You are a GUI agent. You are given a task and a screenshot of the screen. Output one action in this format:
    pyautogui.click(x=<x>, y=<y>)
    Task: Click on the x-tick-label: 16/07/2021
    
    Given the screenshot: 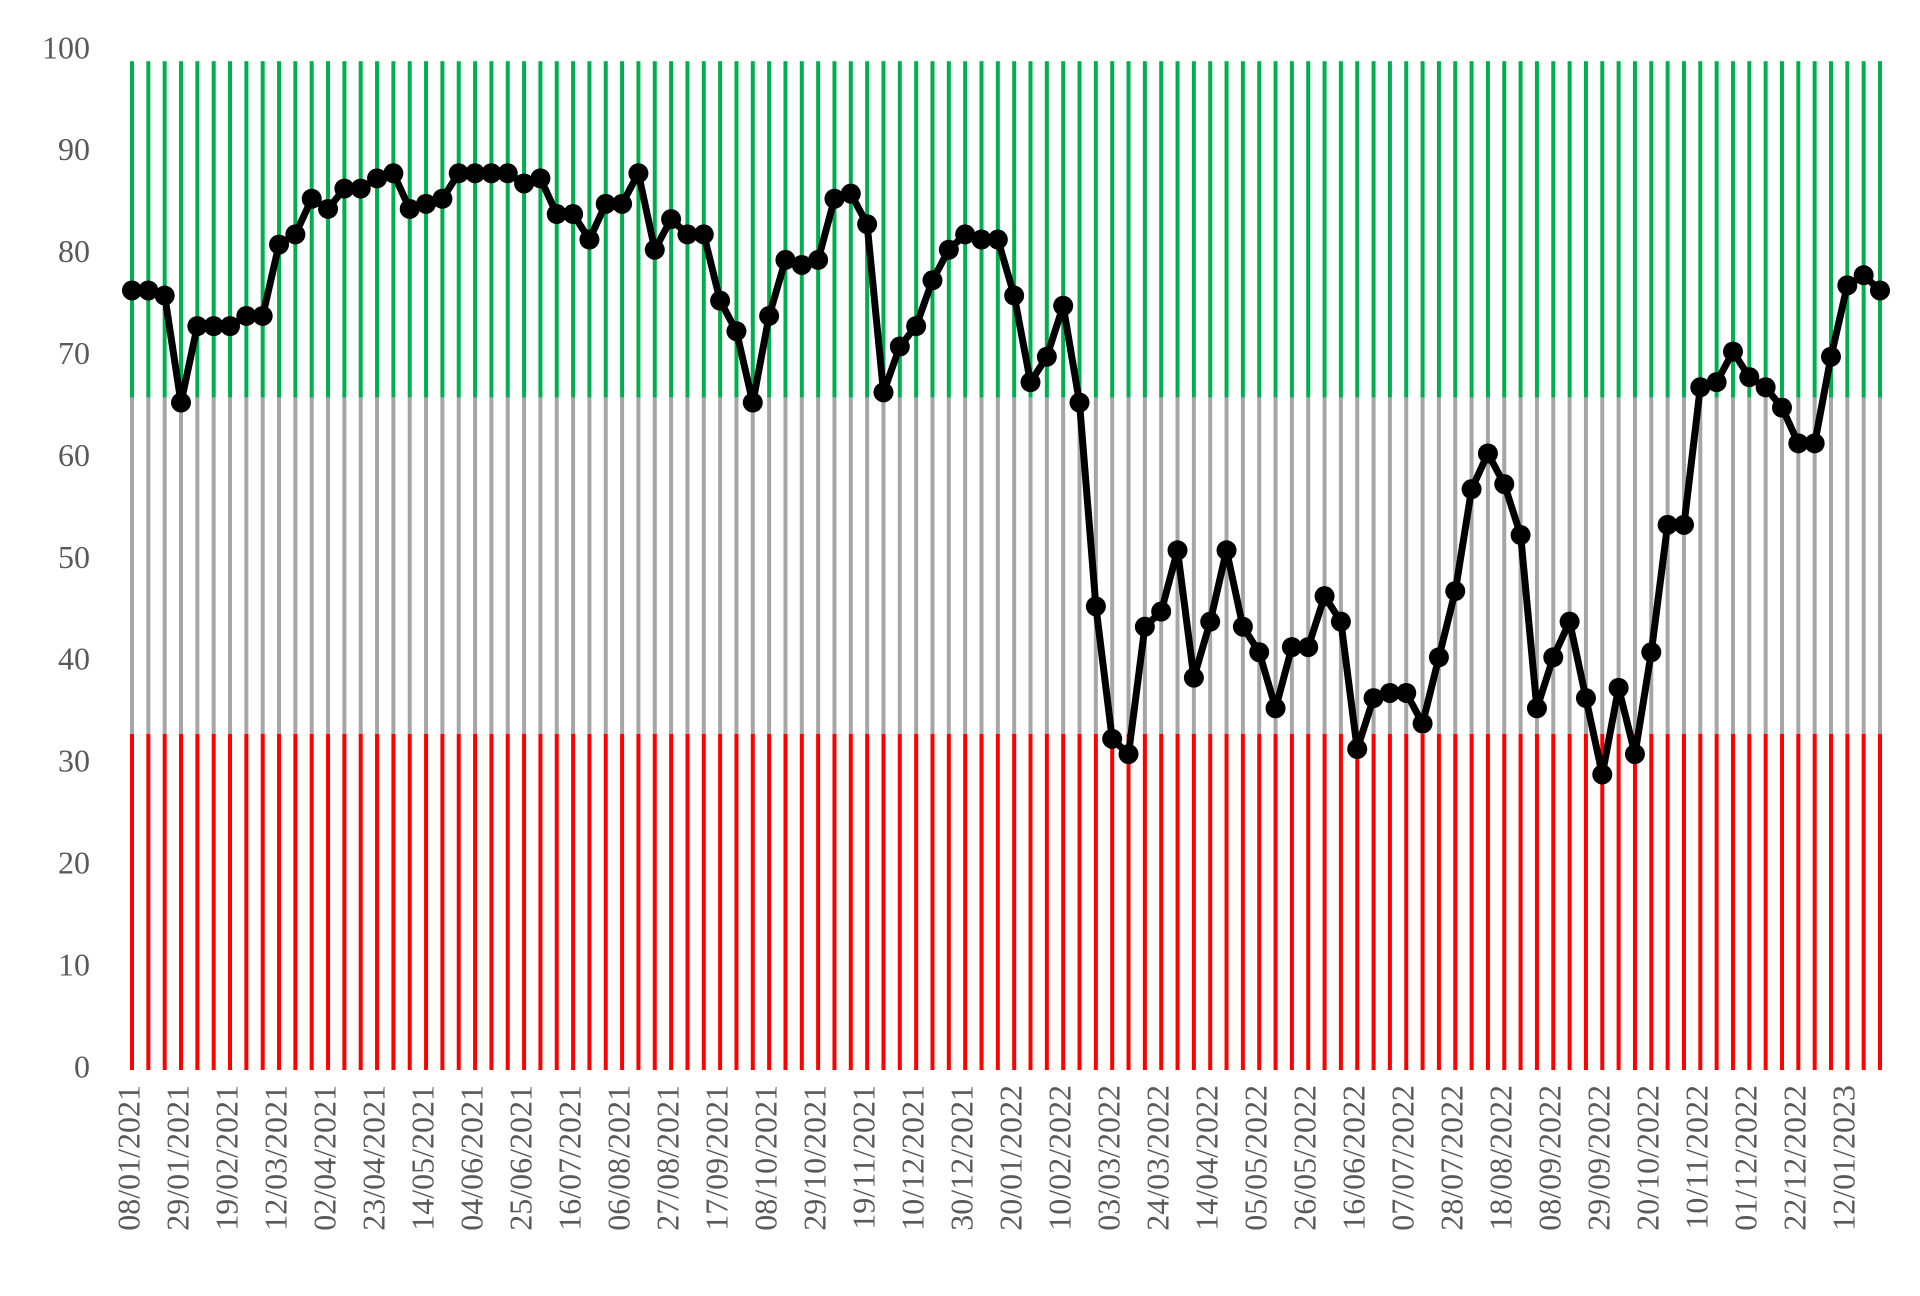 What is the action you would take?
    pyautogui.click(x=569, y=1158)
    